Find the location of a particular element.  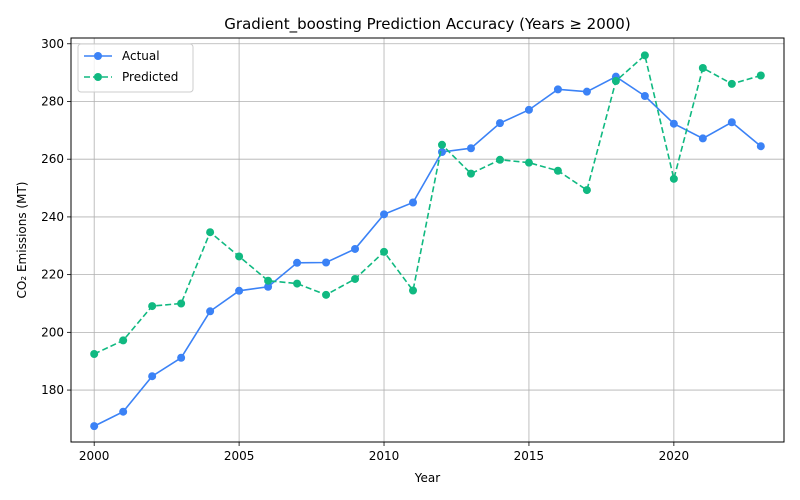

legend: Actual Predicted is located at coordinates (135, 68).